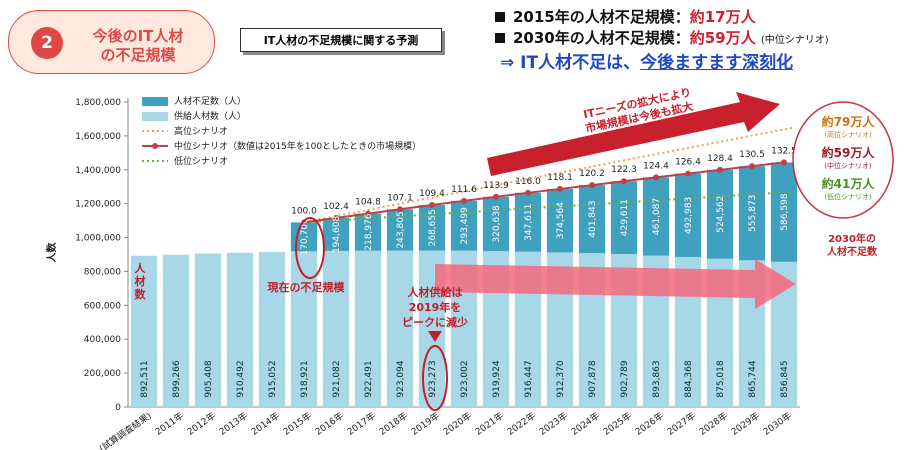  I want to click on y-axis-label: 人数, so click(51, 252).